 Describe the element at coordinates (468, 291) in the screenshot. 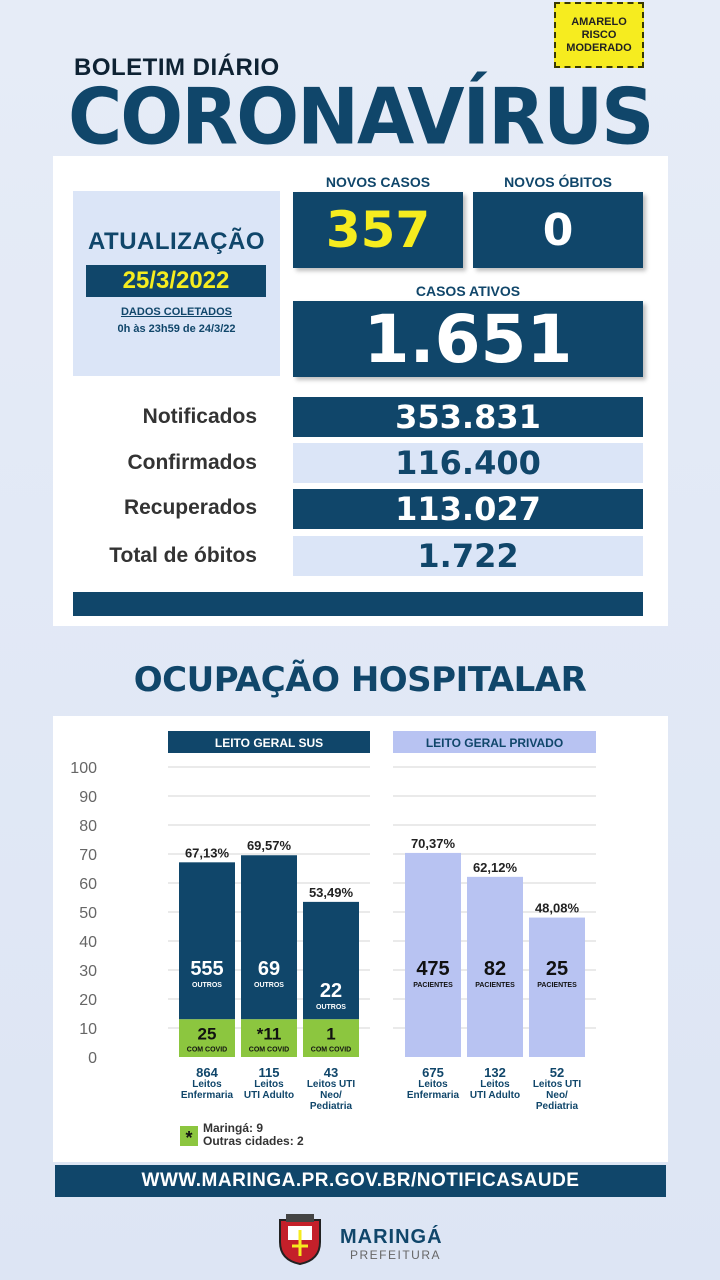

I see `active-cases-label: CASOS ATIVOS` at that location.